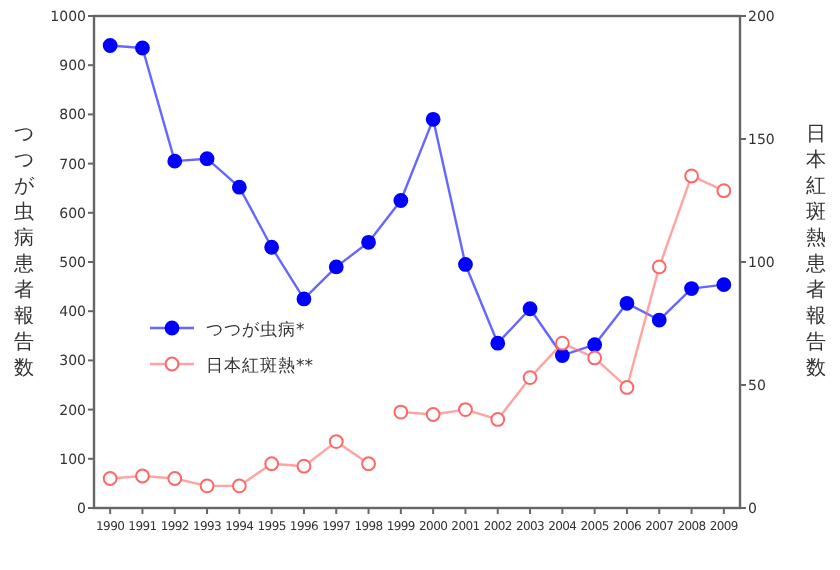 The image size is (840, 570). Describe the element at coordinates (816, 252) in the screenshot. I see `text: 日本紅斑熱患者報告数` at that location.